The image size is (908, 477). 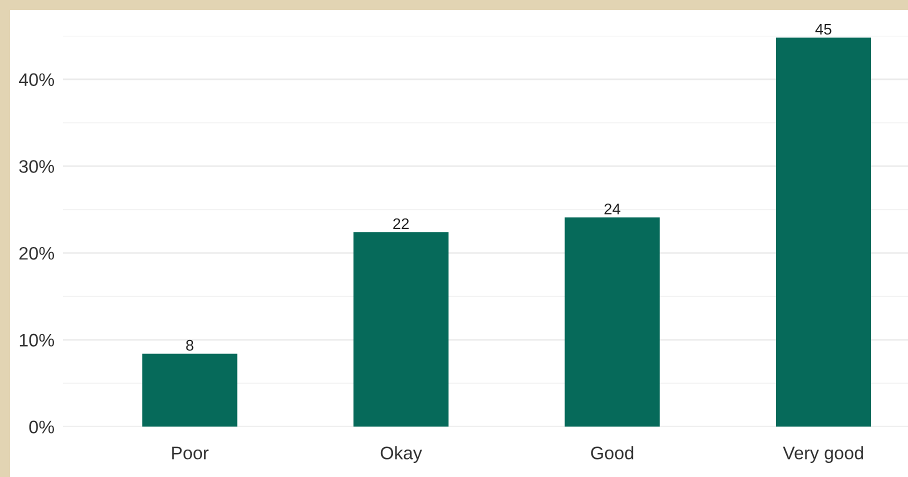 I want to click on y-tick-label: 10%, so click(x=37, y=340).